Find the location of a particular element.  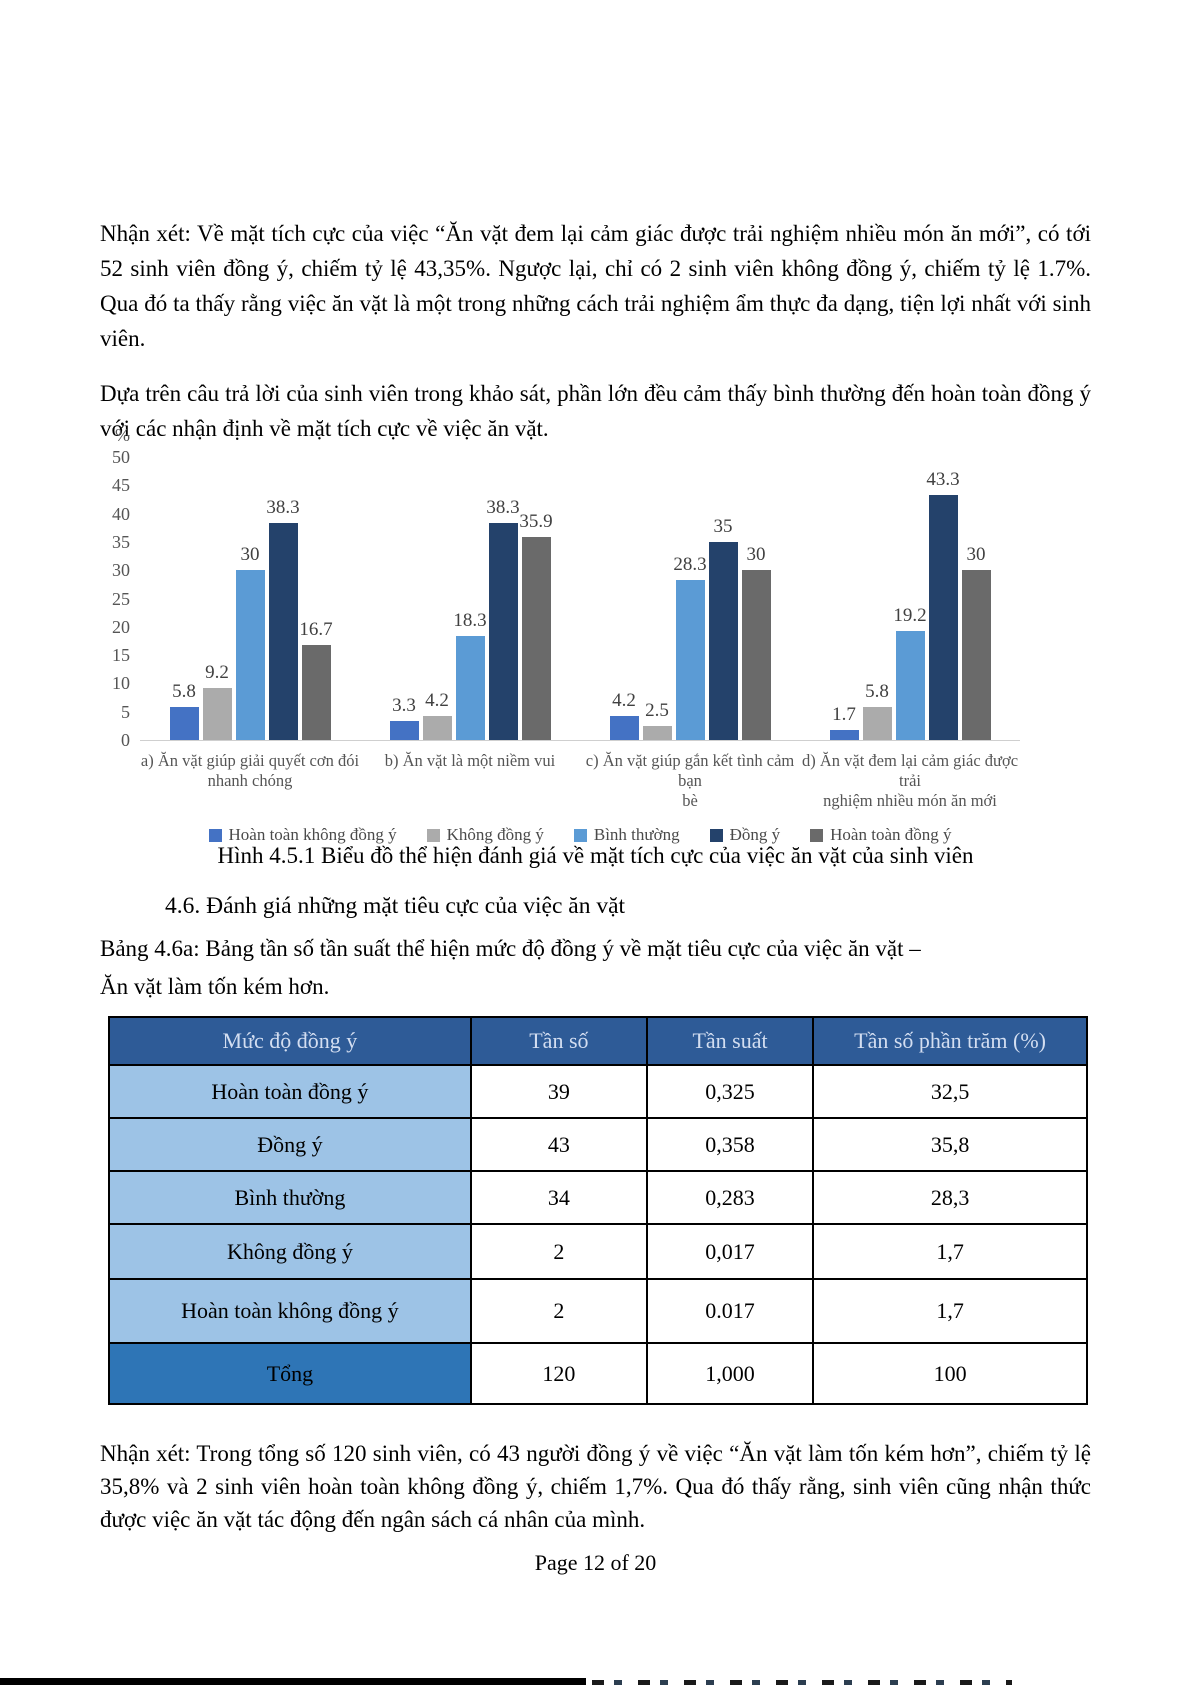

table-row: Hoàn toàn không đồng ý 2 0.017 1,7 is located at coordinates (598, 1311).